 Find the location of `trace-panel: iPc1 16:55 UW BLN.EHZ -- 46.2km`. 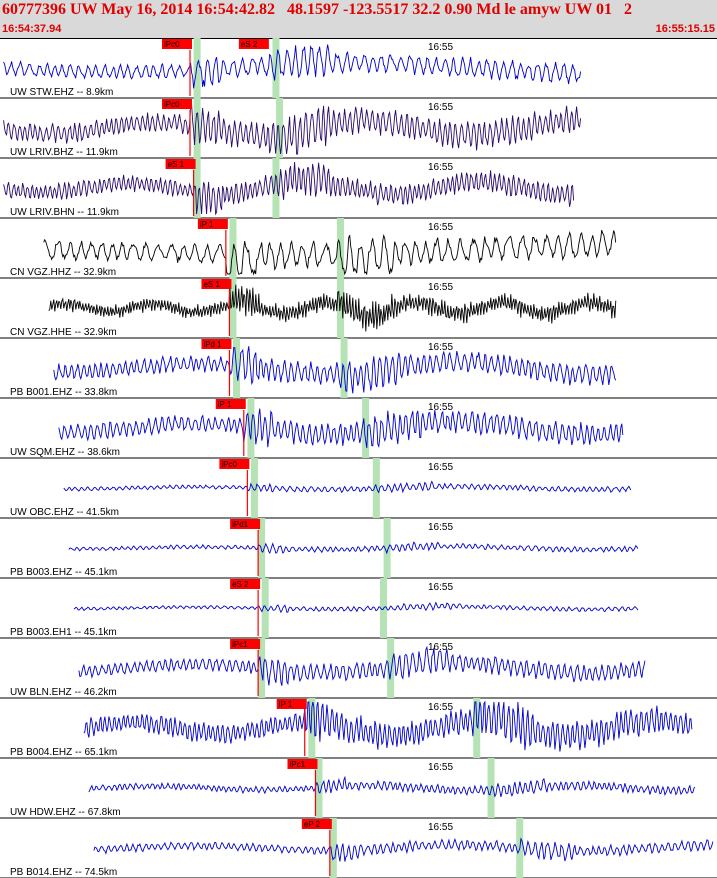

trace-panel: iPc1 16:55 UW BLN.EHZ -- 46.2km is located at coordinates (358, 668).